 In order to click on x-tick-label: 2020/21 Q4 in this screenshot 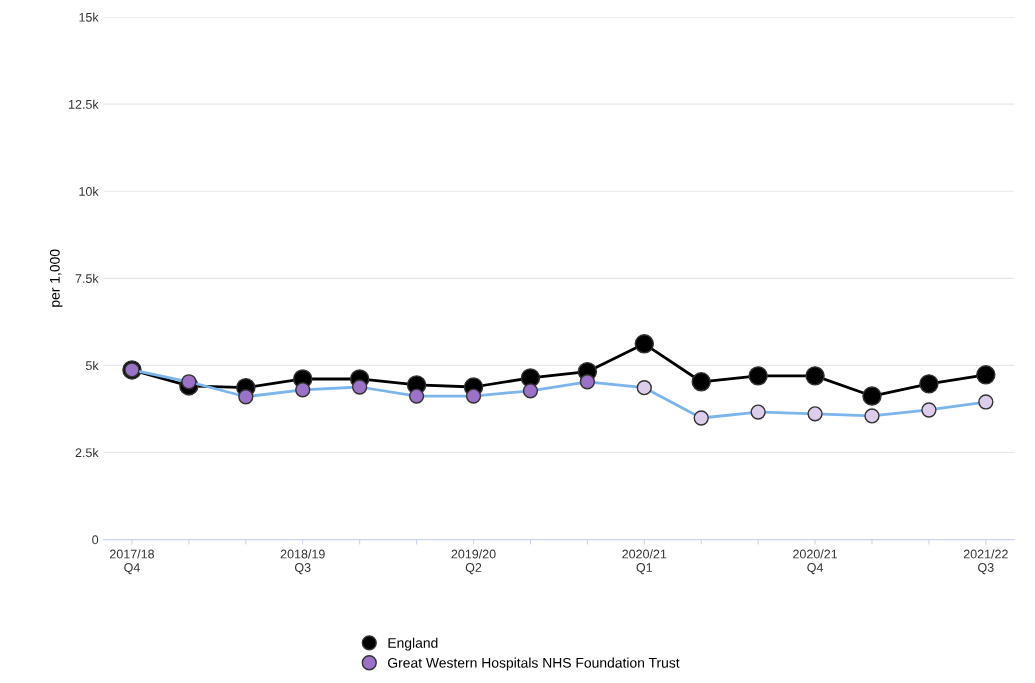, I will do `click(815, 562)`.